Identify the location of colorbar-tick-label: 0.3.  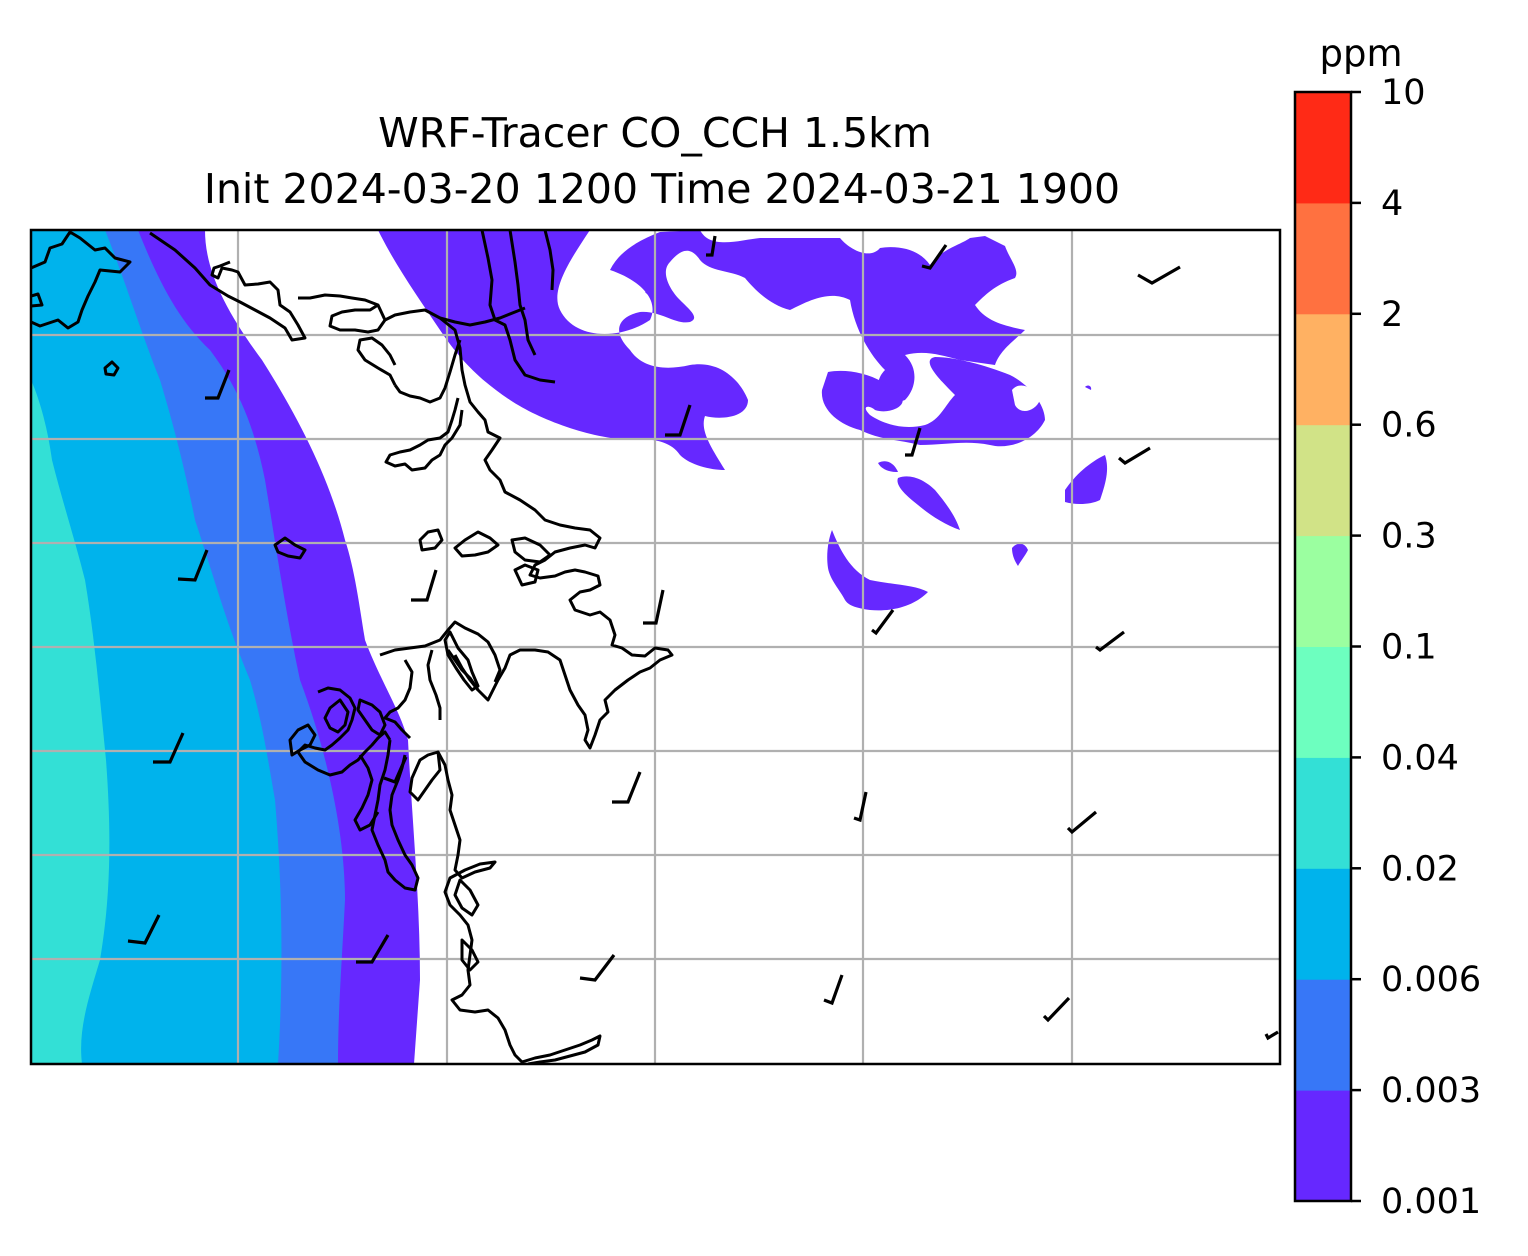
(1409, 537).